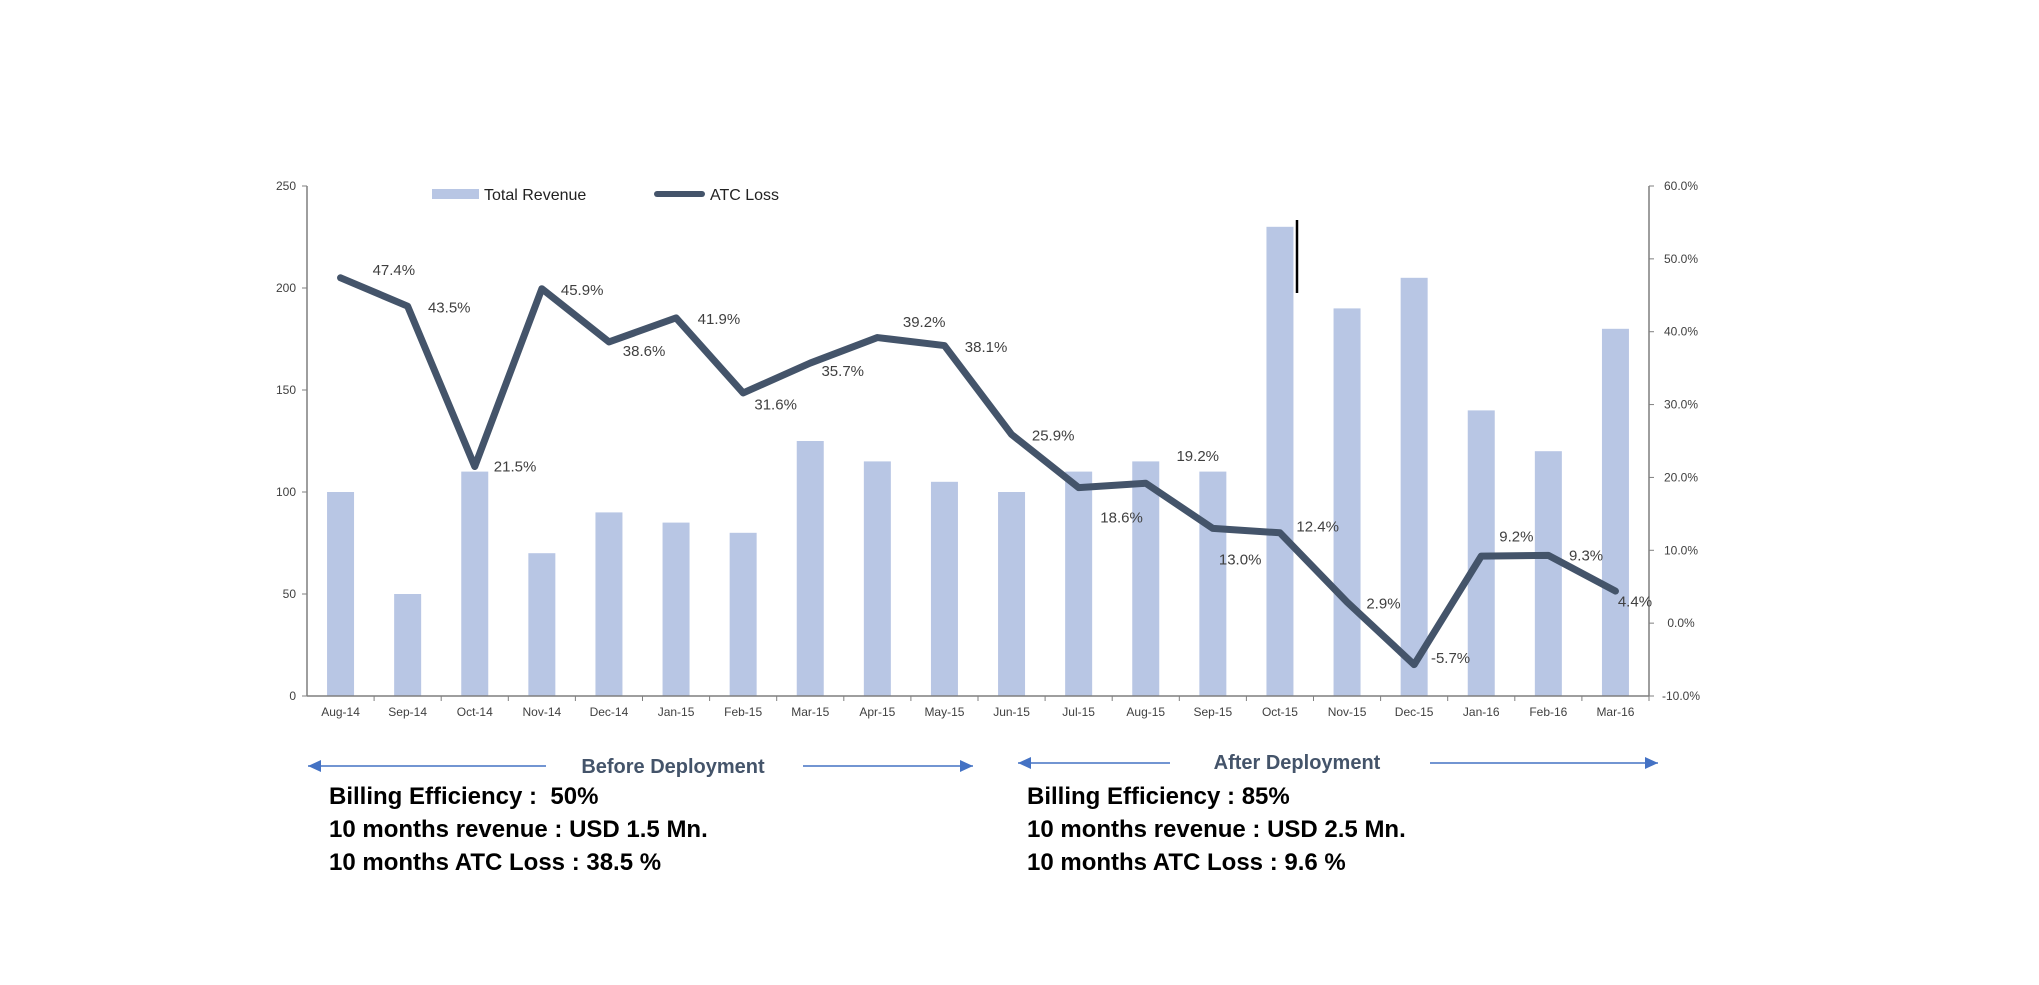 Image resolution: width=2039 pixels, height=985 pixels. I want to click on before-deployment-title: Before Deployment, so click(673, 767).